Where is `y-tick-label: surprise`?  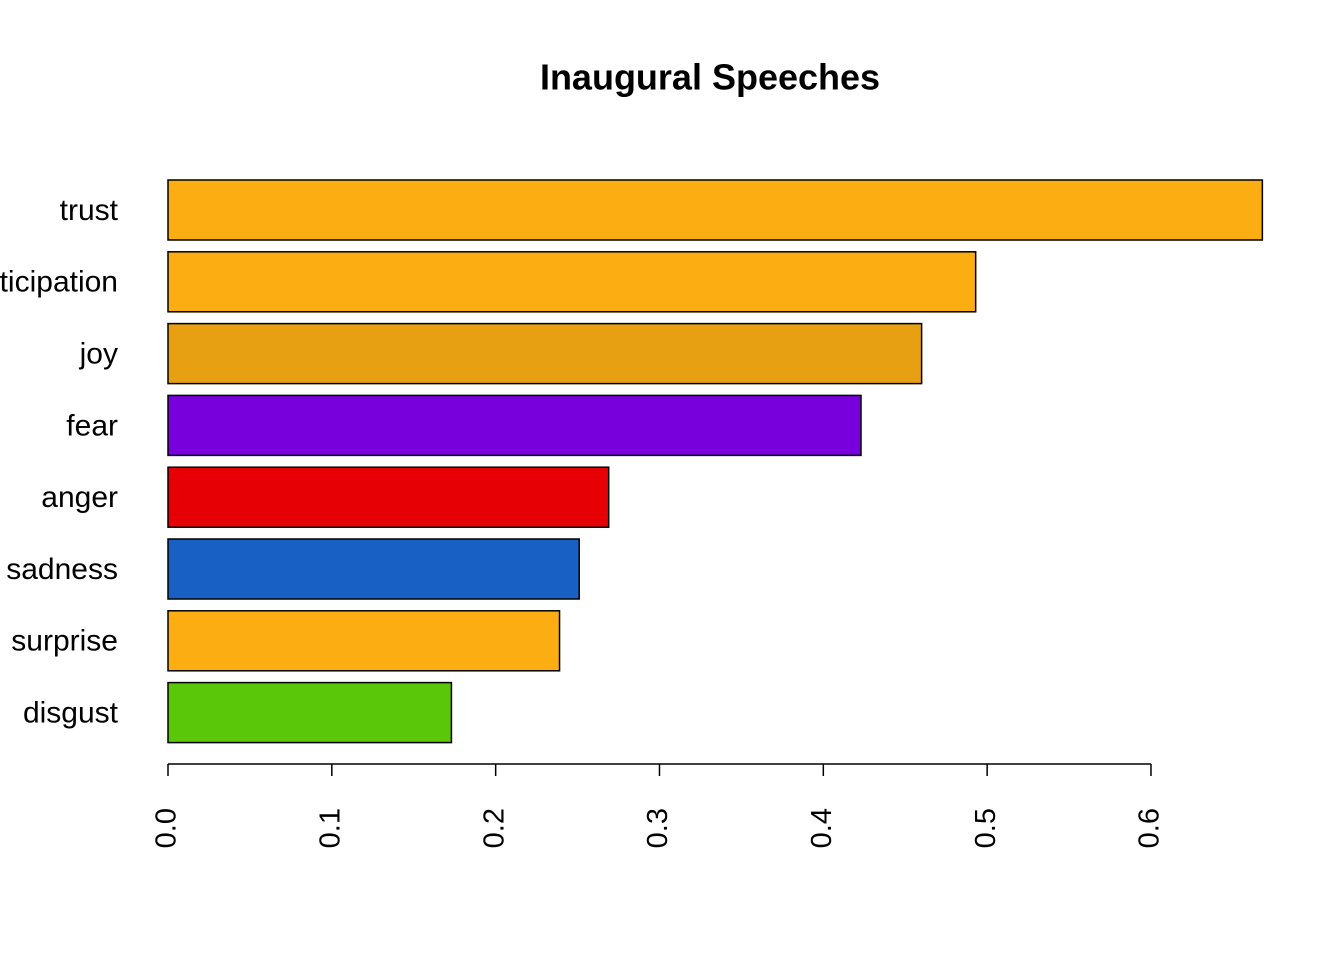 y-tick-label: surprise is located at coordinates (64, 641).